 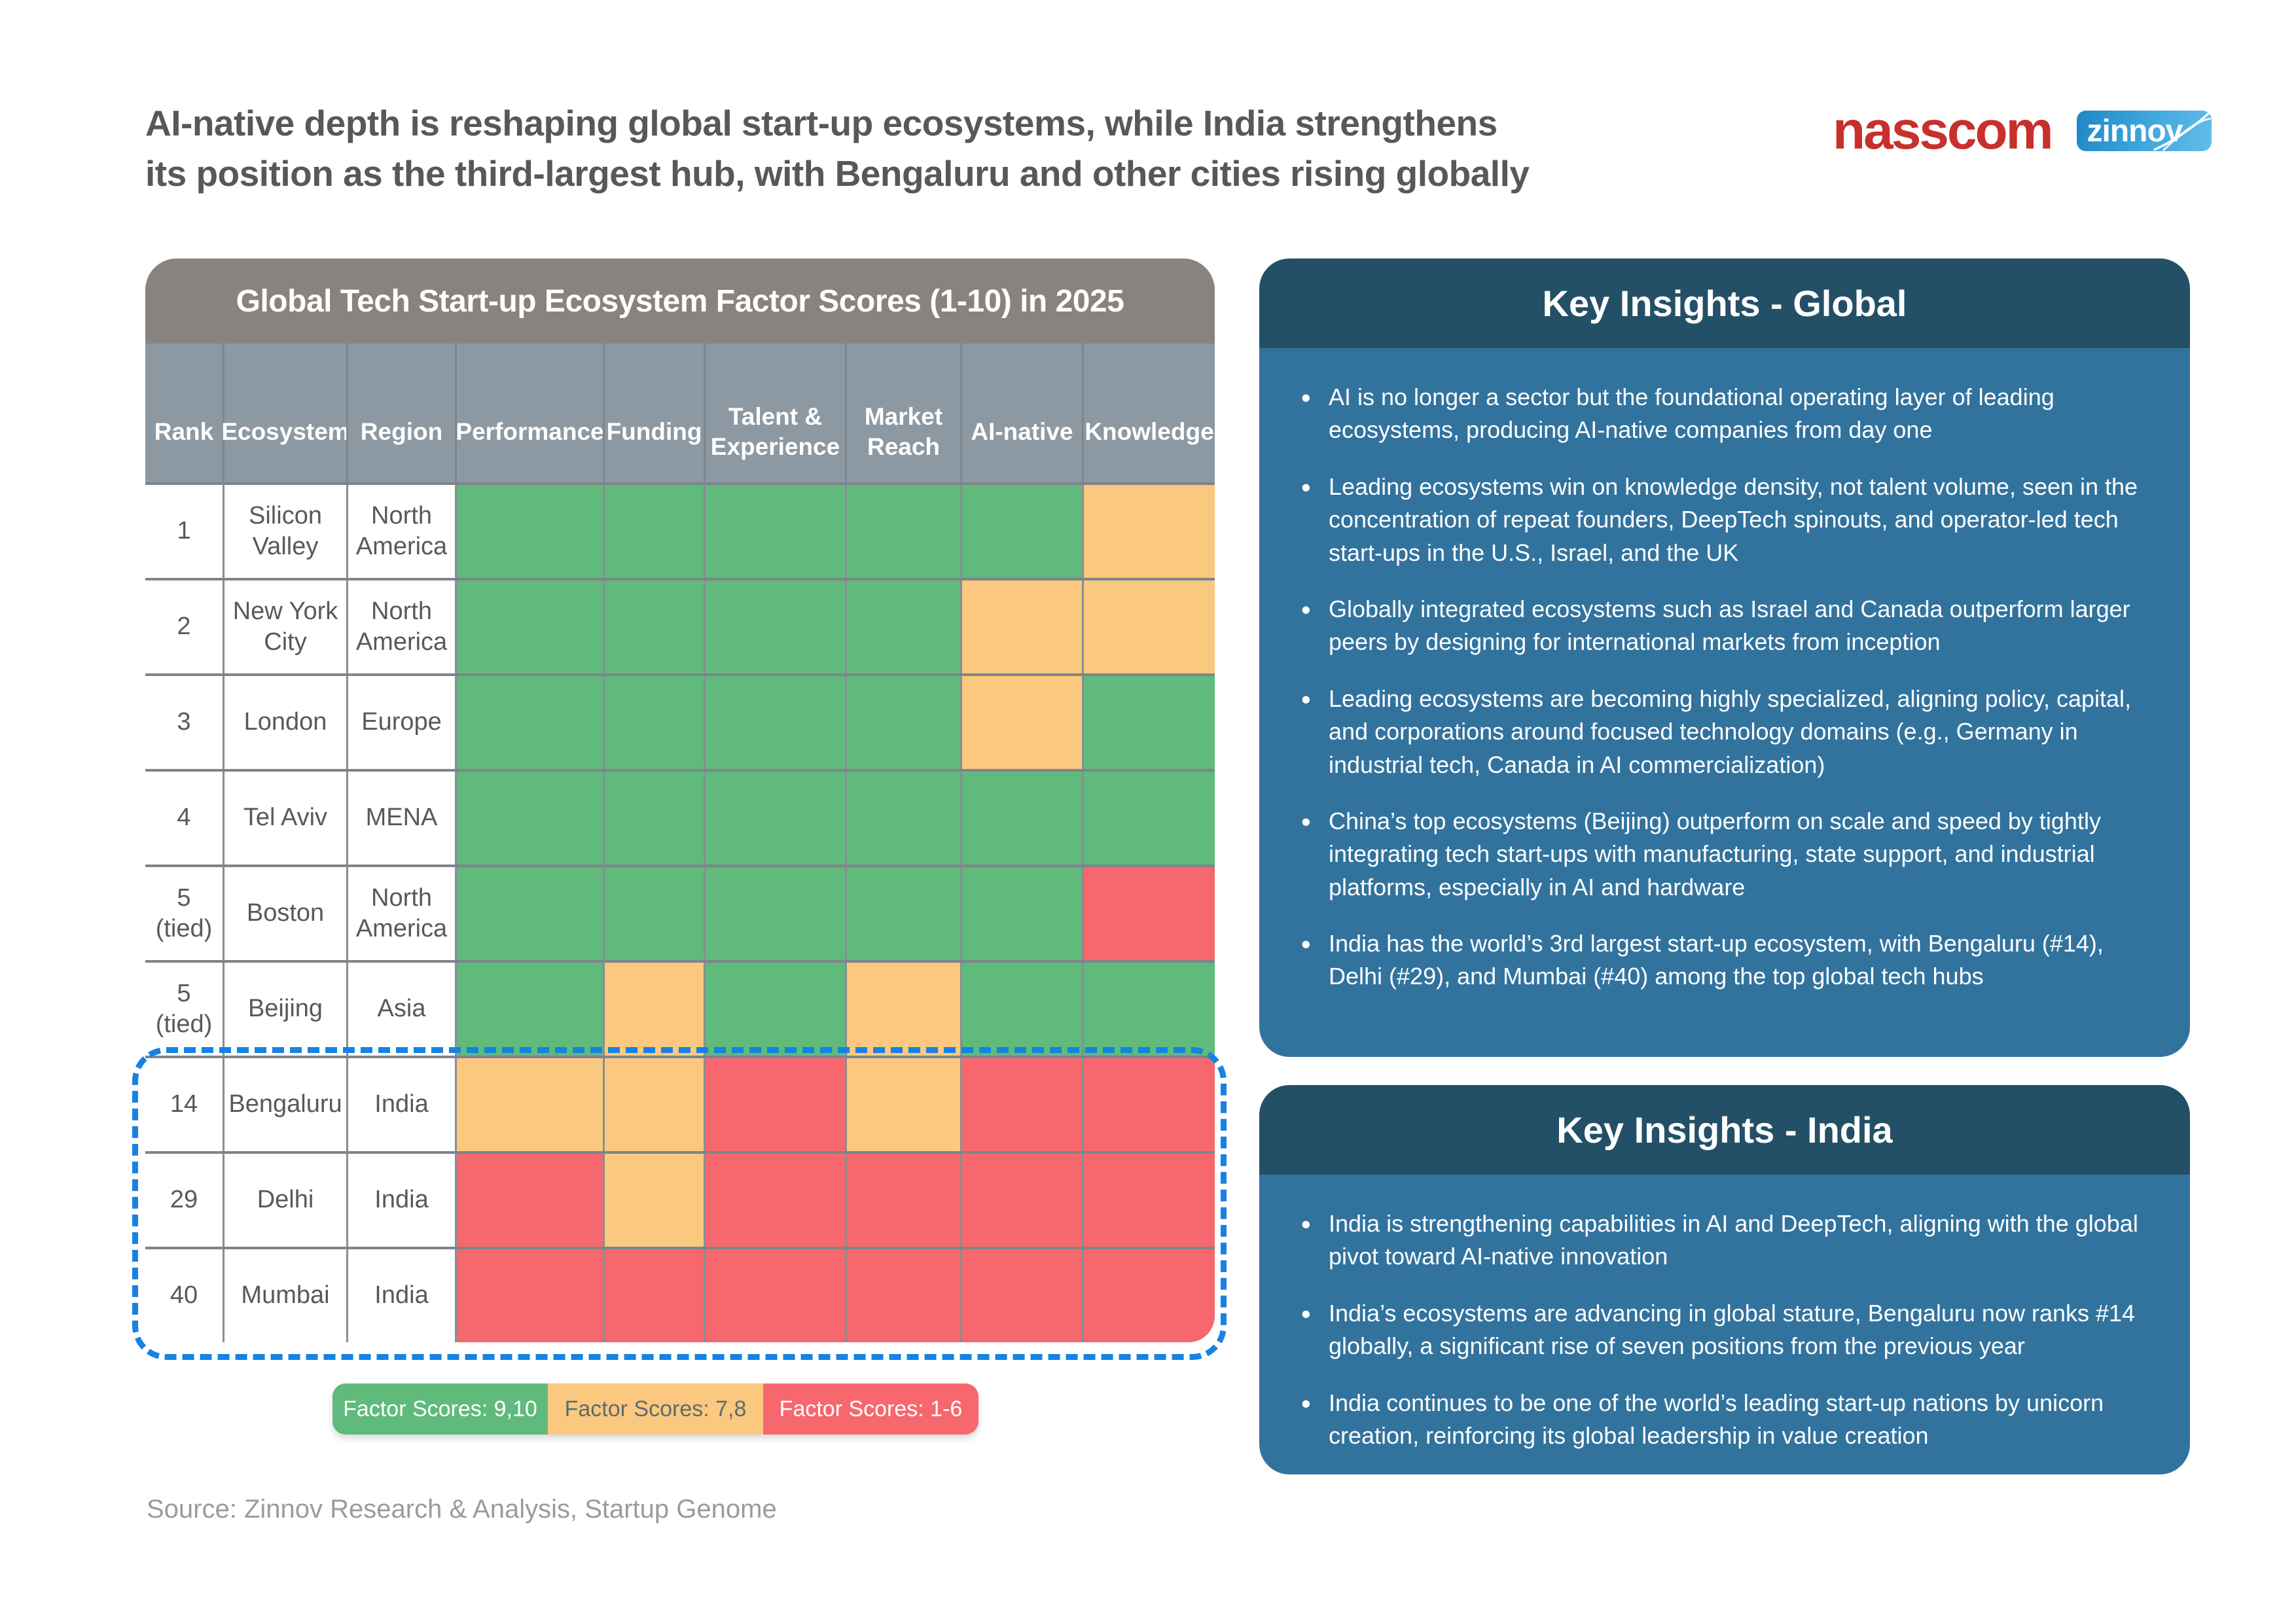 I want to click on region-cell: MENA, so click(x=401, y=818).